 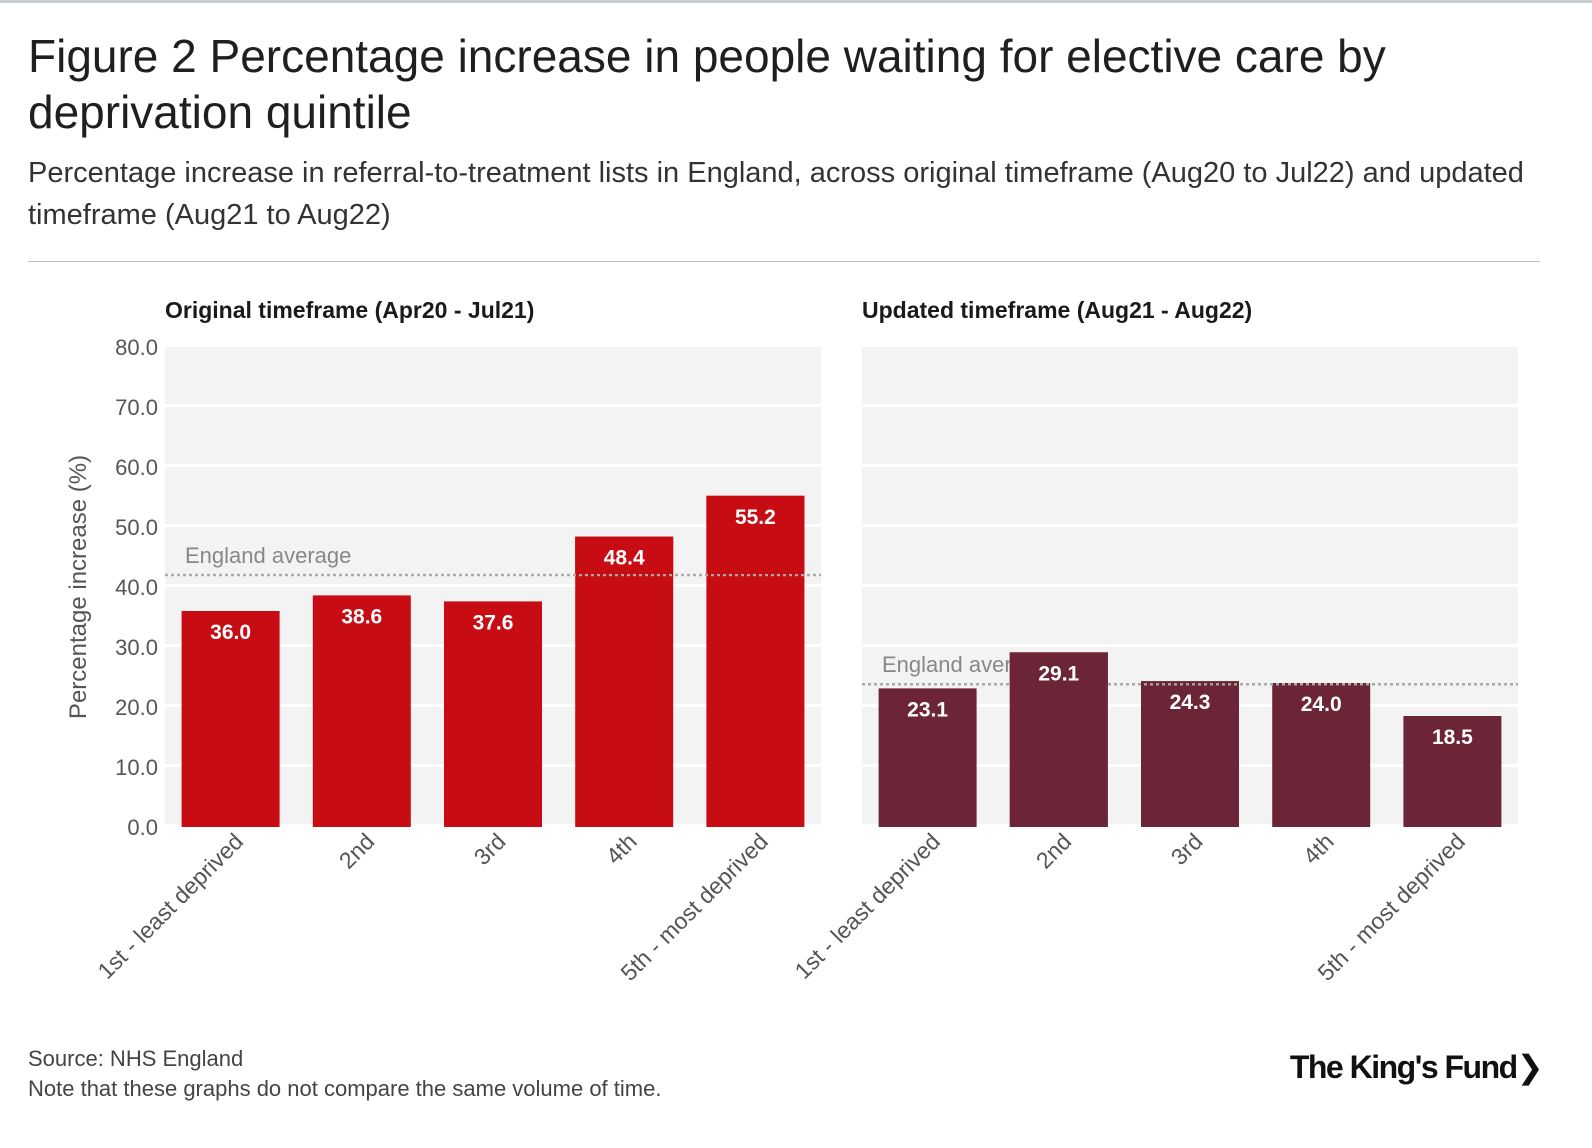 I want to click on y-tick-label: 0.0, so click(x=142, y=827).